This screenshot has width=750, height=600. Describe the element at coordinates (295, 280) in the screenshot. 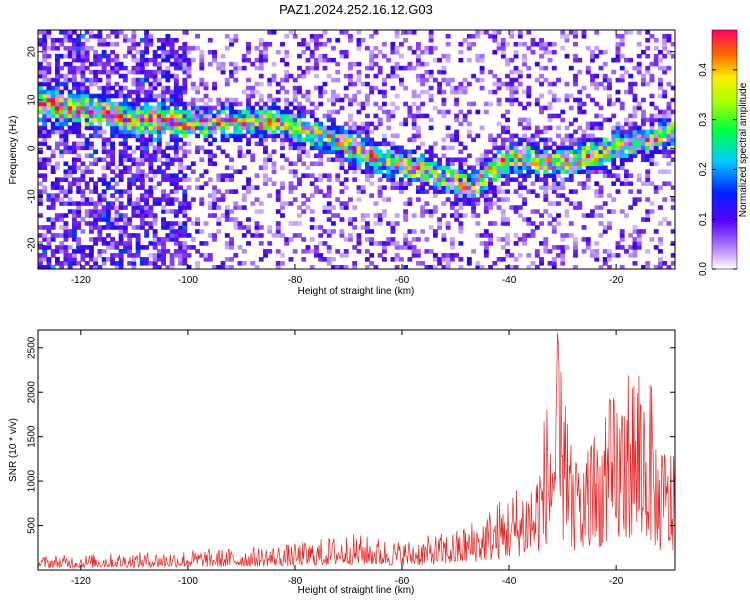

I see `x-tick-label: -80` at that location.